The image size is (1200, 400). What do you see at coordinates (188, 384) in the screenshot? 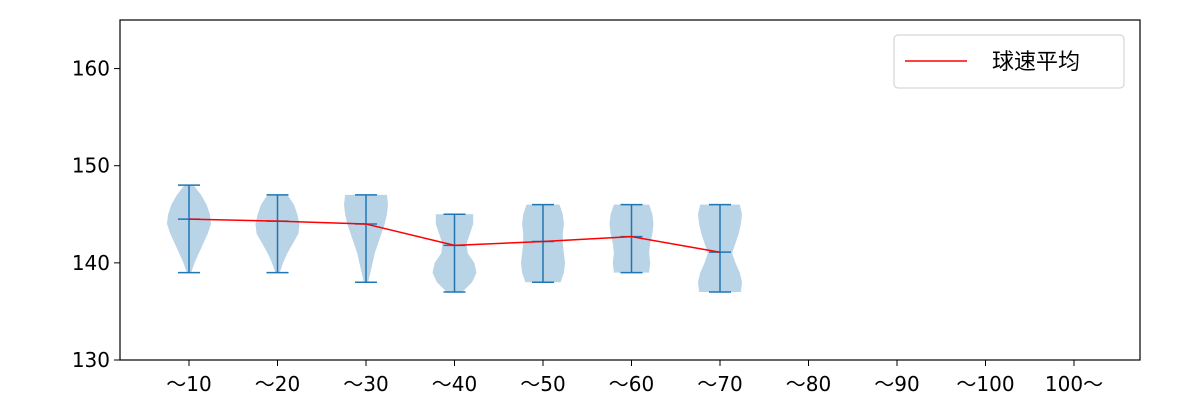
I see `x-tick-label: ～10` at bounding box center [188, 384].